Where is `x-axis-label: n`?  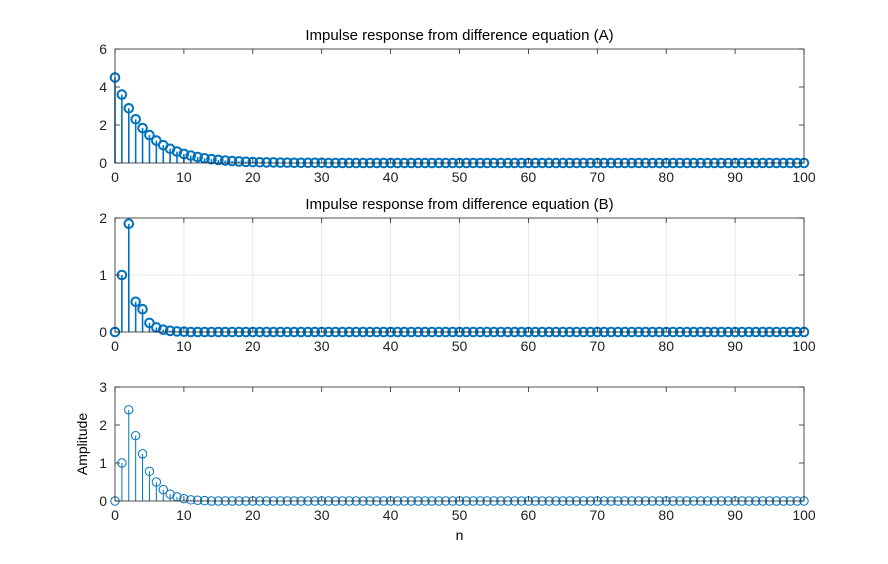 x-axis-label: n is located at coordinates (460, 535).